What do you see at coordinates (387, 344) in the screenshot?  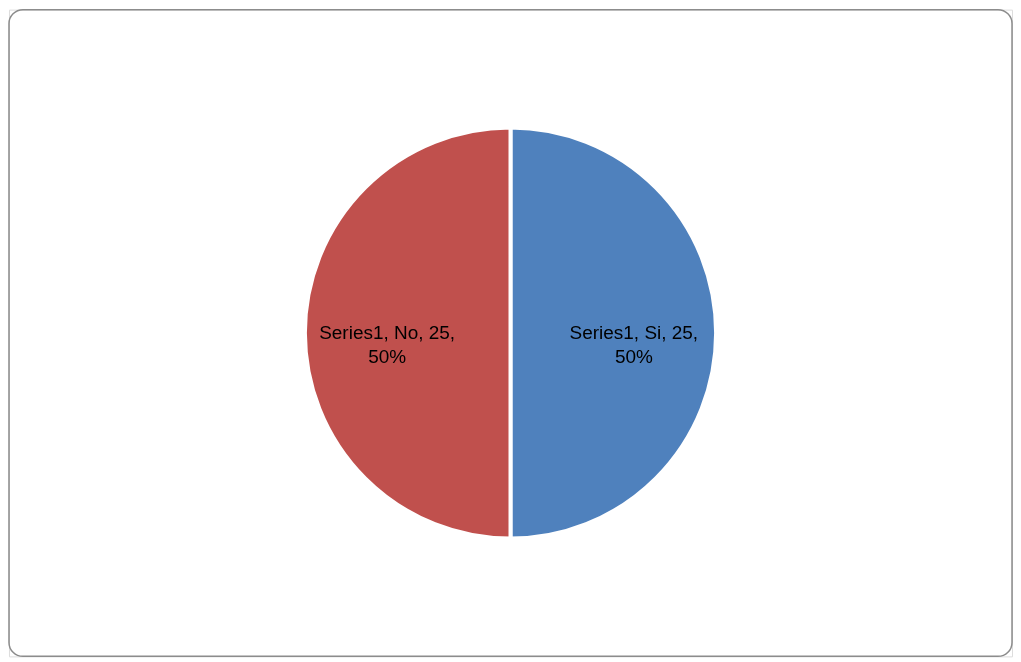 I see `data-label: Series1, No, 25, 50%` at bounding box center [387, 344].